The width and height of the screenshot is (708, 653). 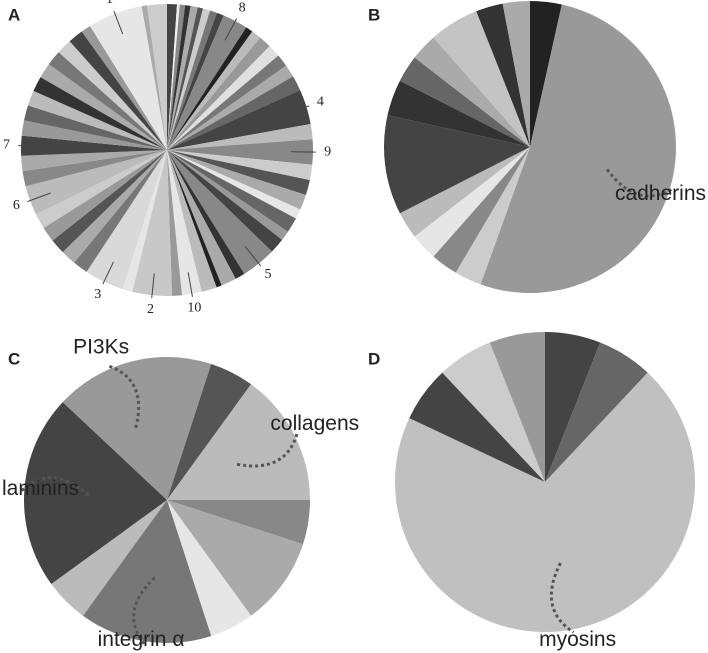 I want to click on slice-label: cadherins, so click(x=660, y=193).